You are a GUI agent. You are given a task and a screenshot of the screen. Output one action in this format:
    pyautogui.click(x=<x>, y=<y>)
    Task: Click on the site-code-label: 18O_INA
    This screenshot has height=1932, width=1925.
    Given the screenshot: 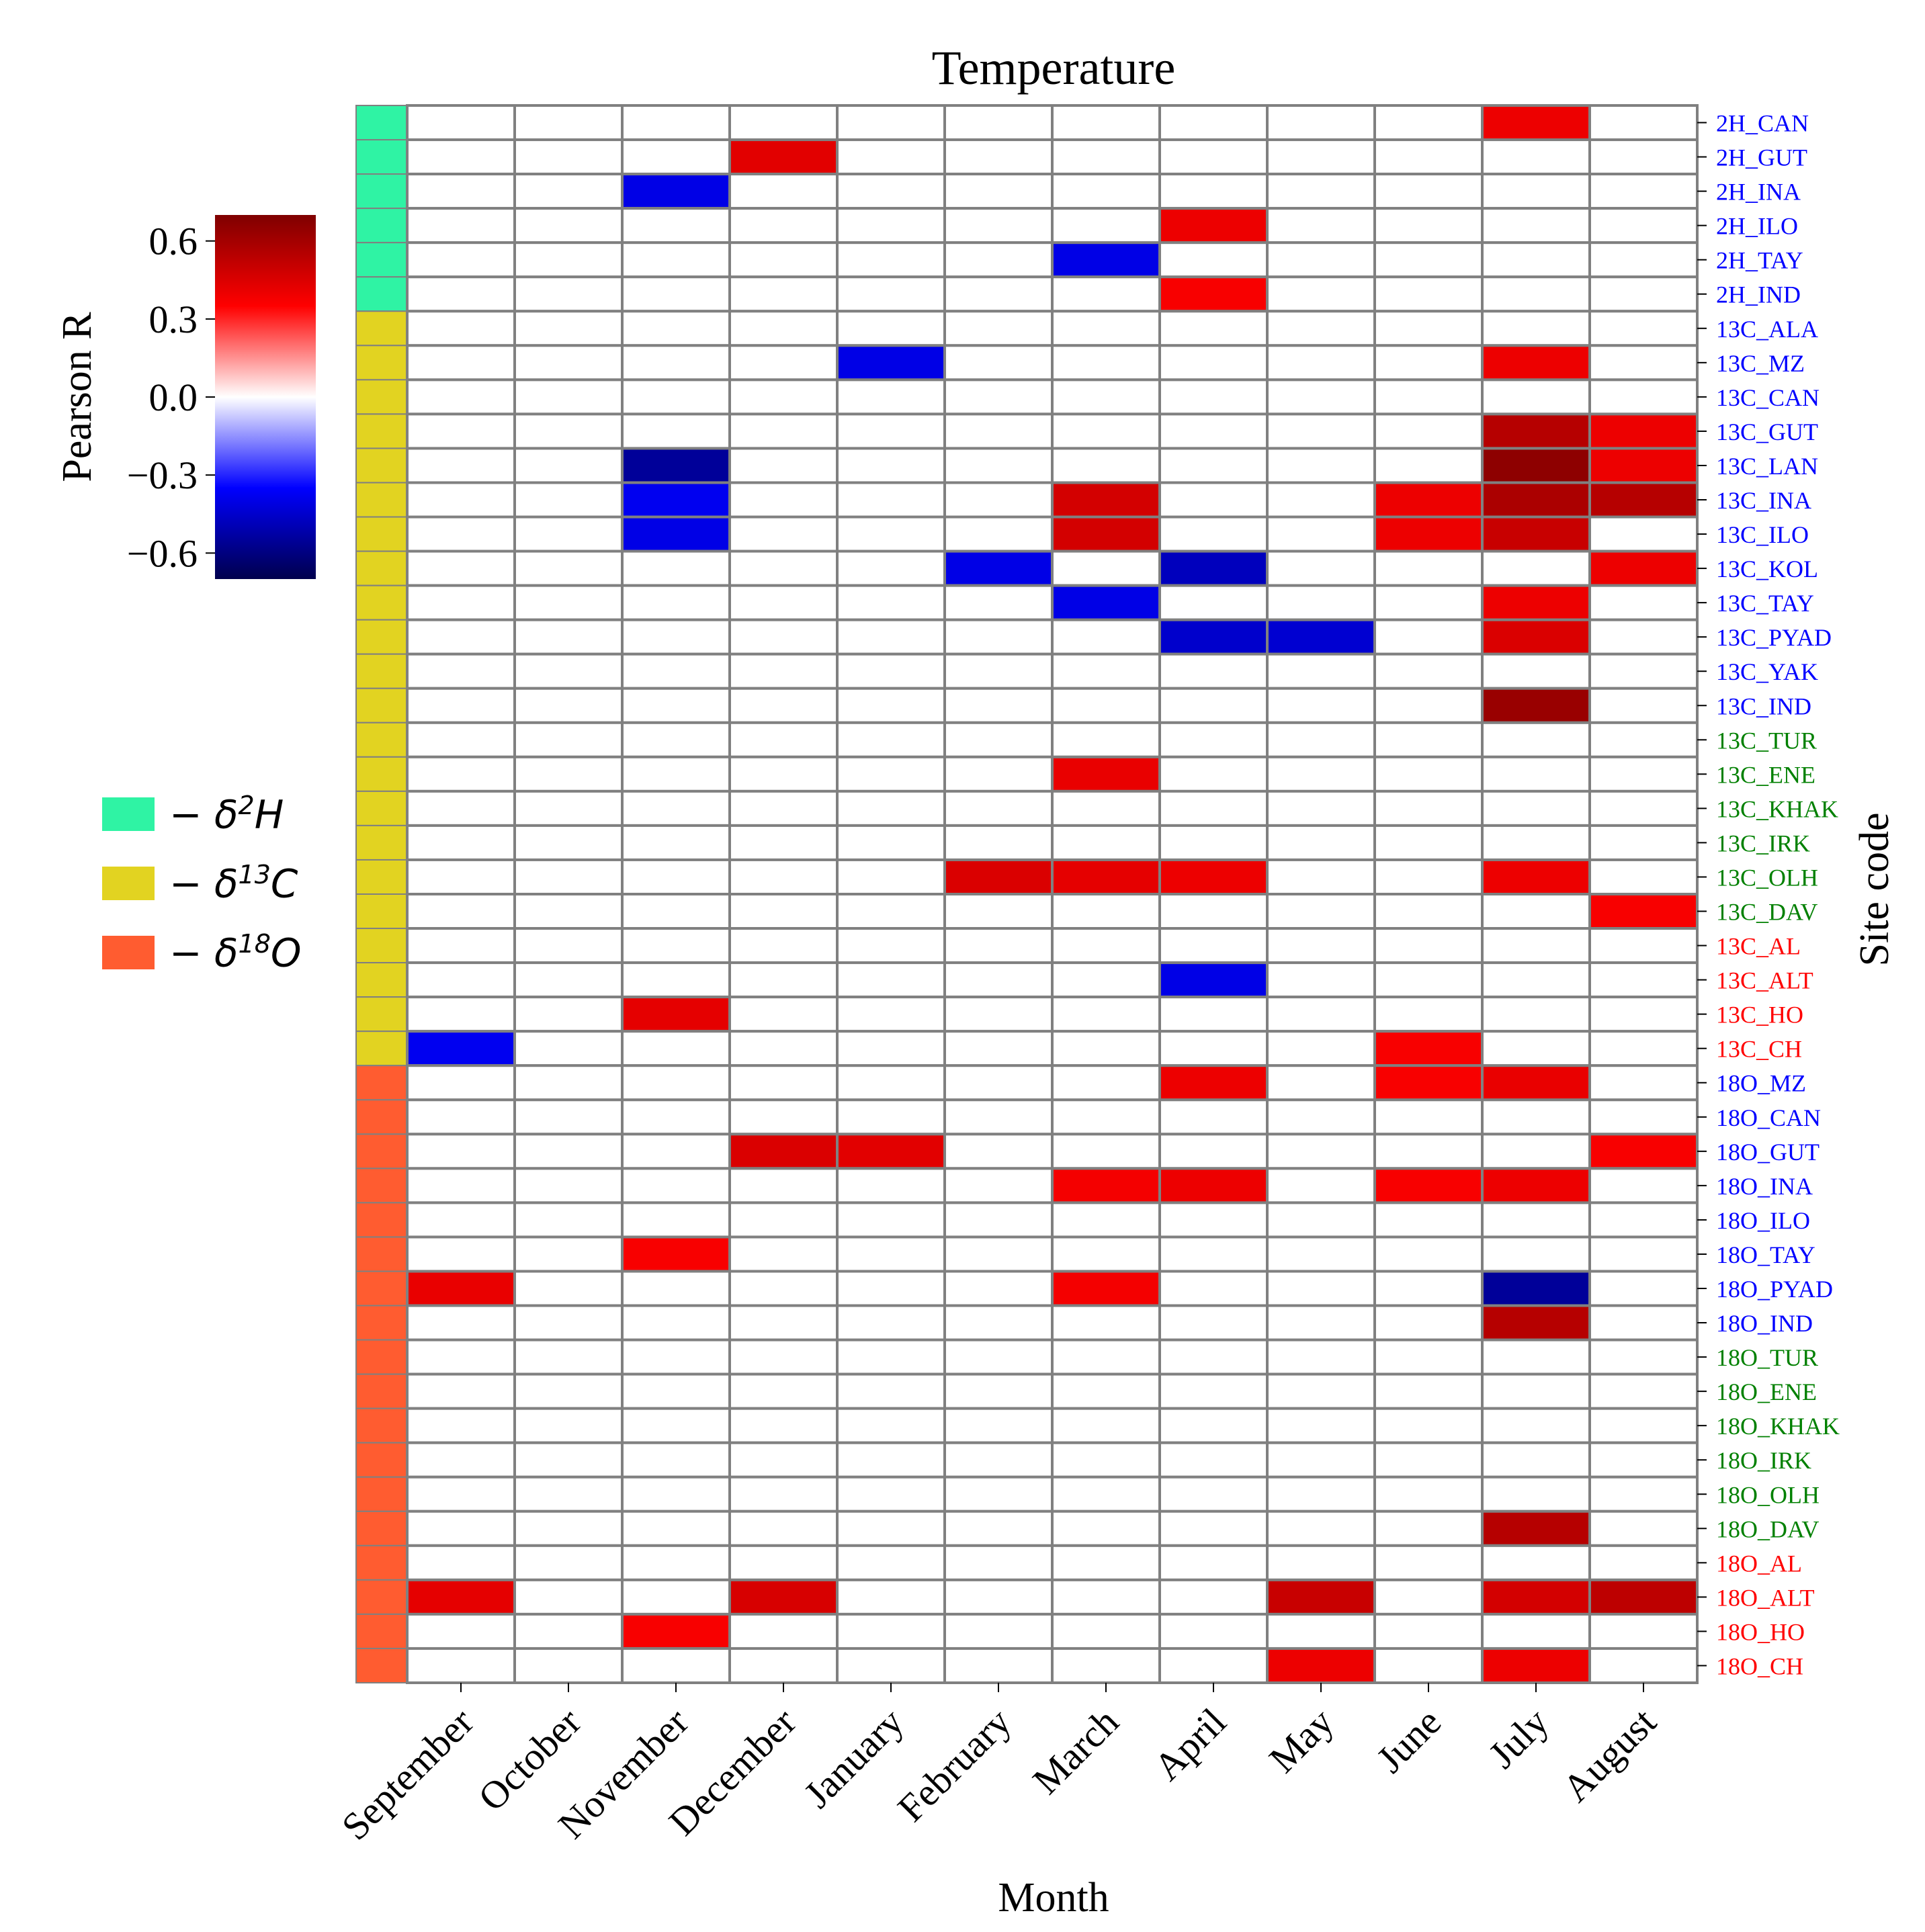 What is the action you would take?
    pyautogui.click(x=1764, y=1186)
    